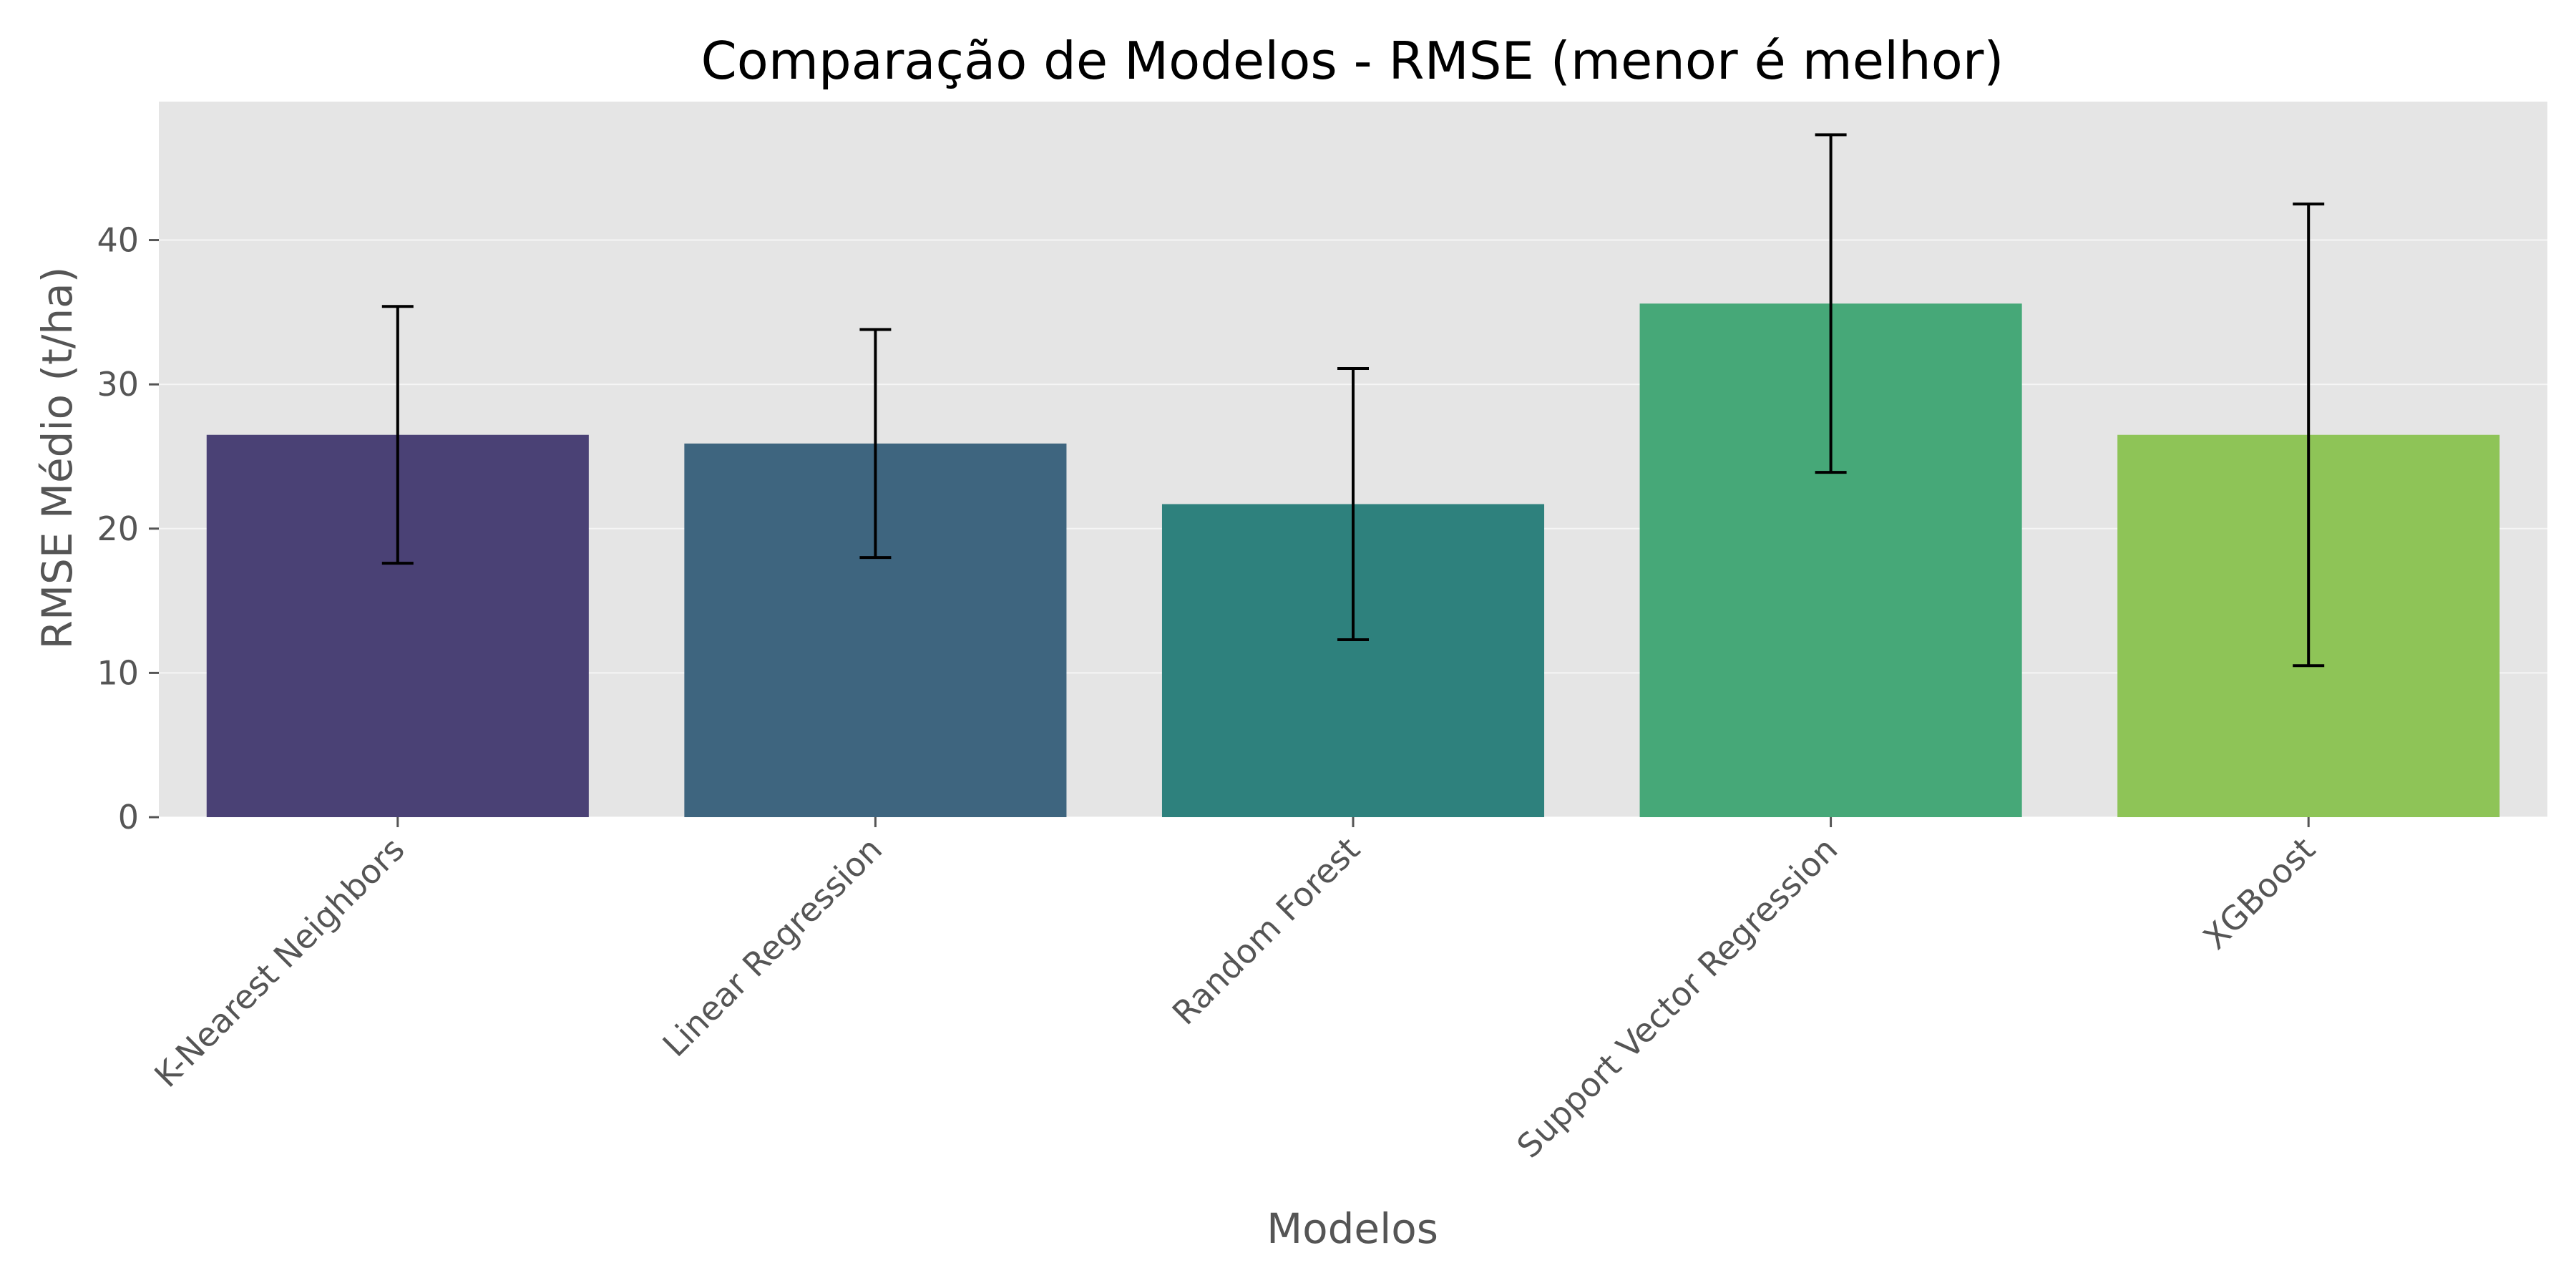 The width and height of the screenshot is (2576, 1288). I want to click on y-axis-label: RMSE Médio (t/ha), so click(57, 458).